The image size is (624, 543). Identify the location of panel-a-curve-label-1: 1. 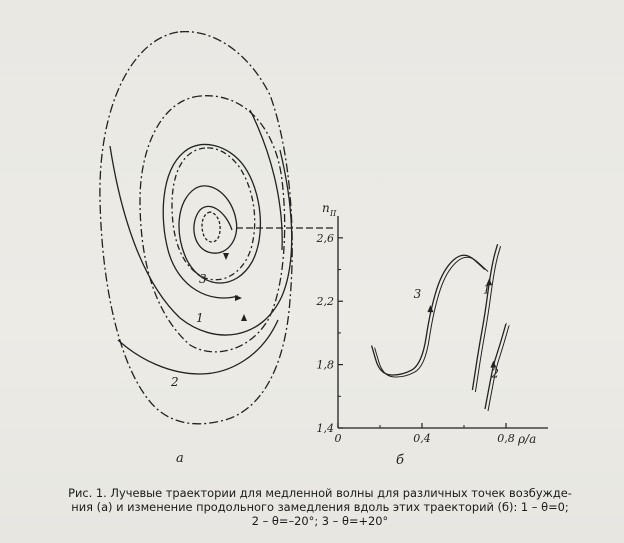
(200, 318).